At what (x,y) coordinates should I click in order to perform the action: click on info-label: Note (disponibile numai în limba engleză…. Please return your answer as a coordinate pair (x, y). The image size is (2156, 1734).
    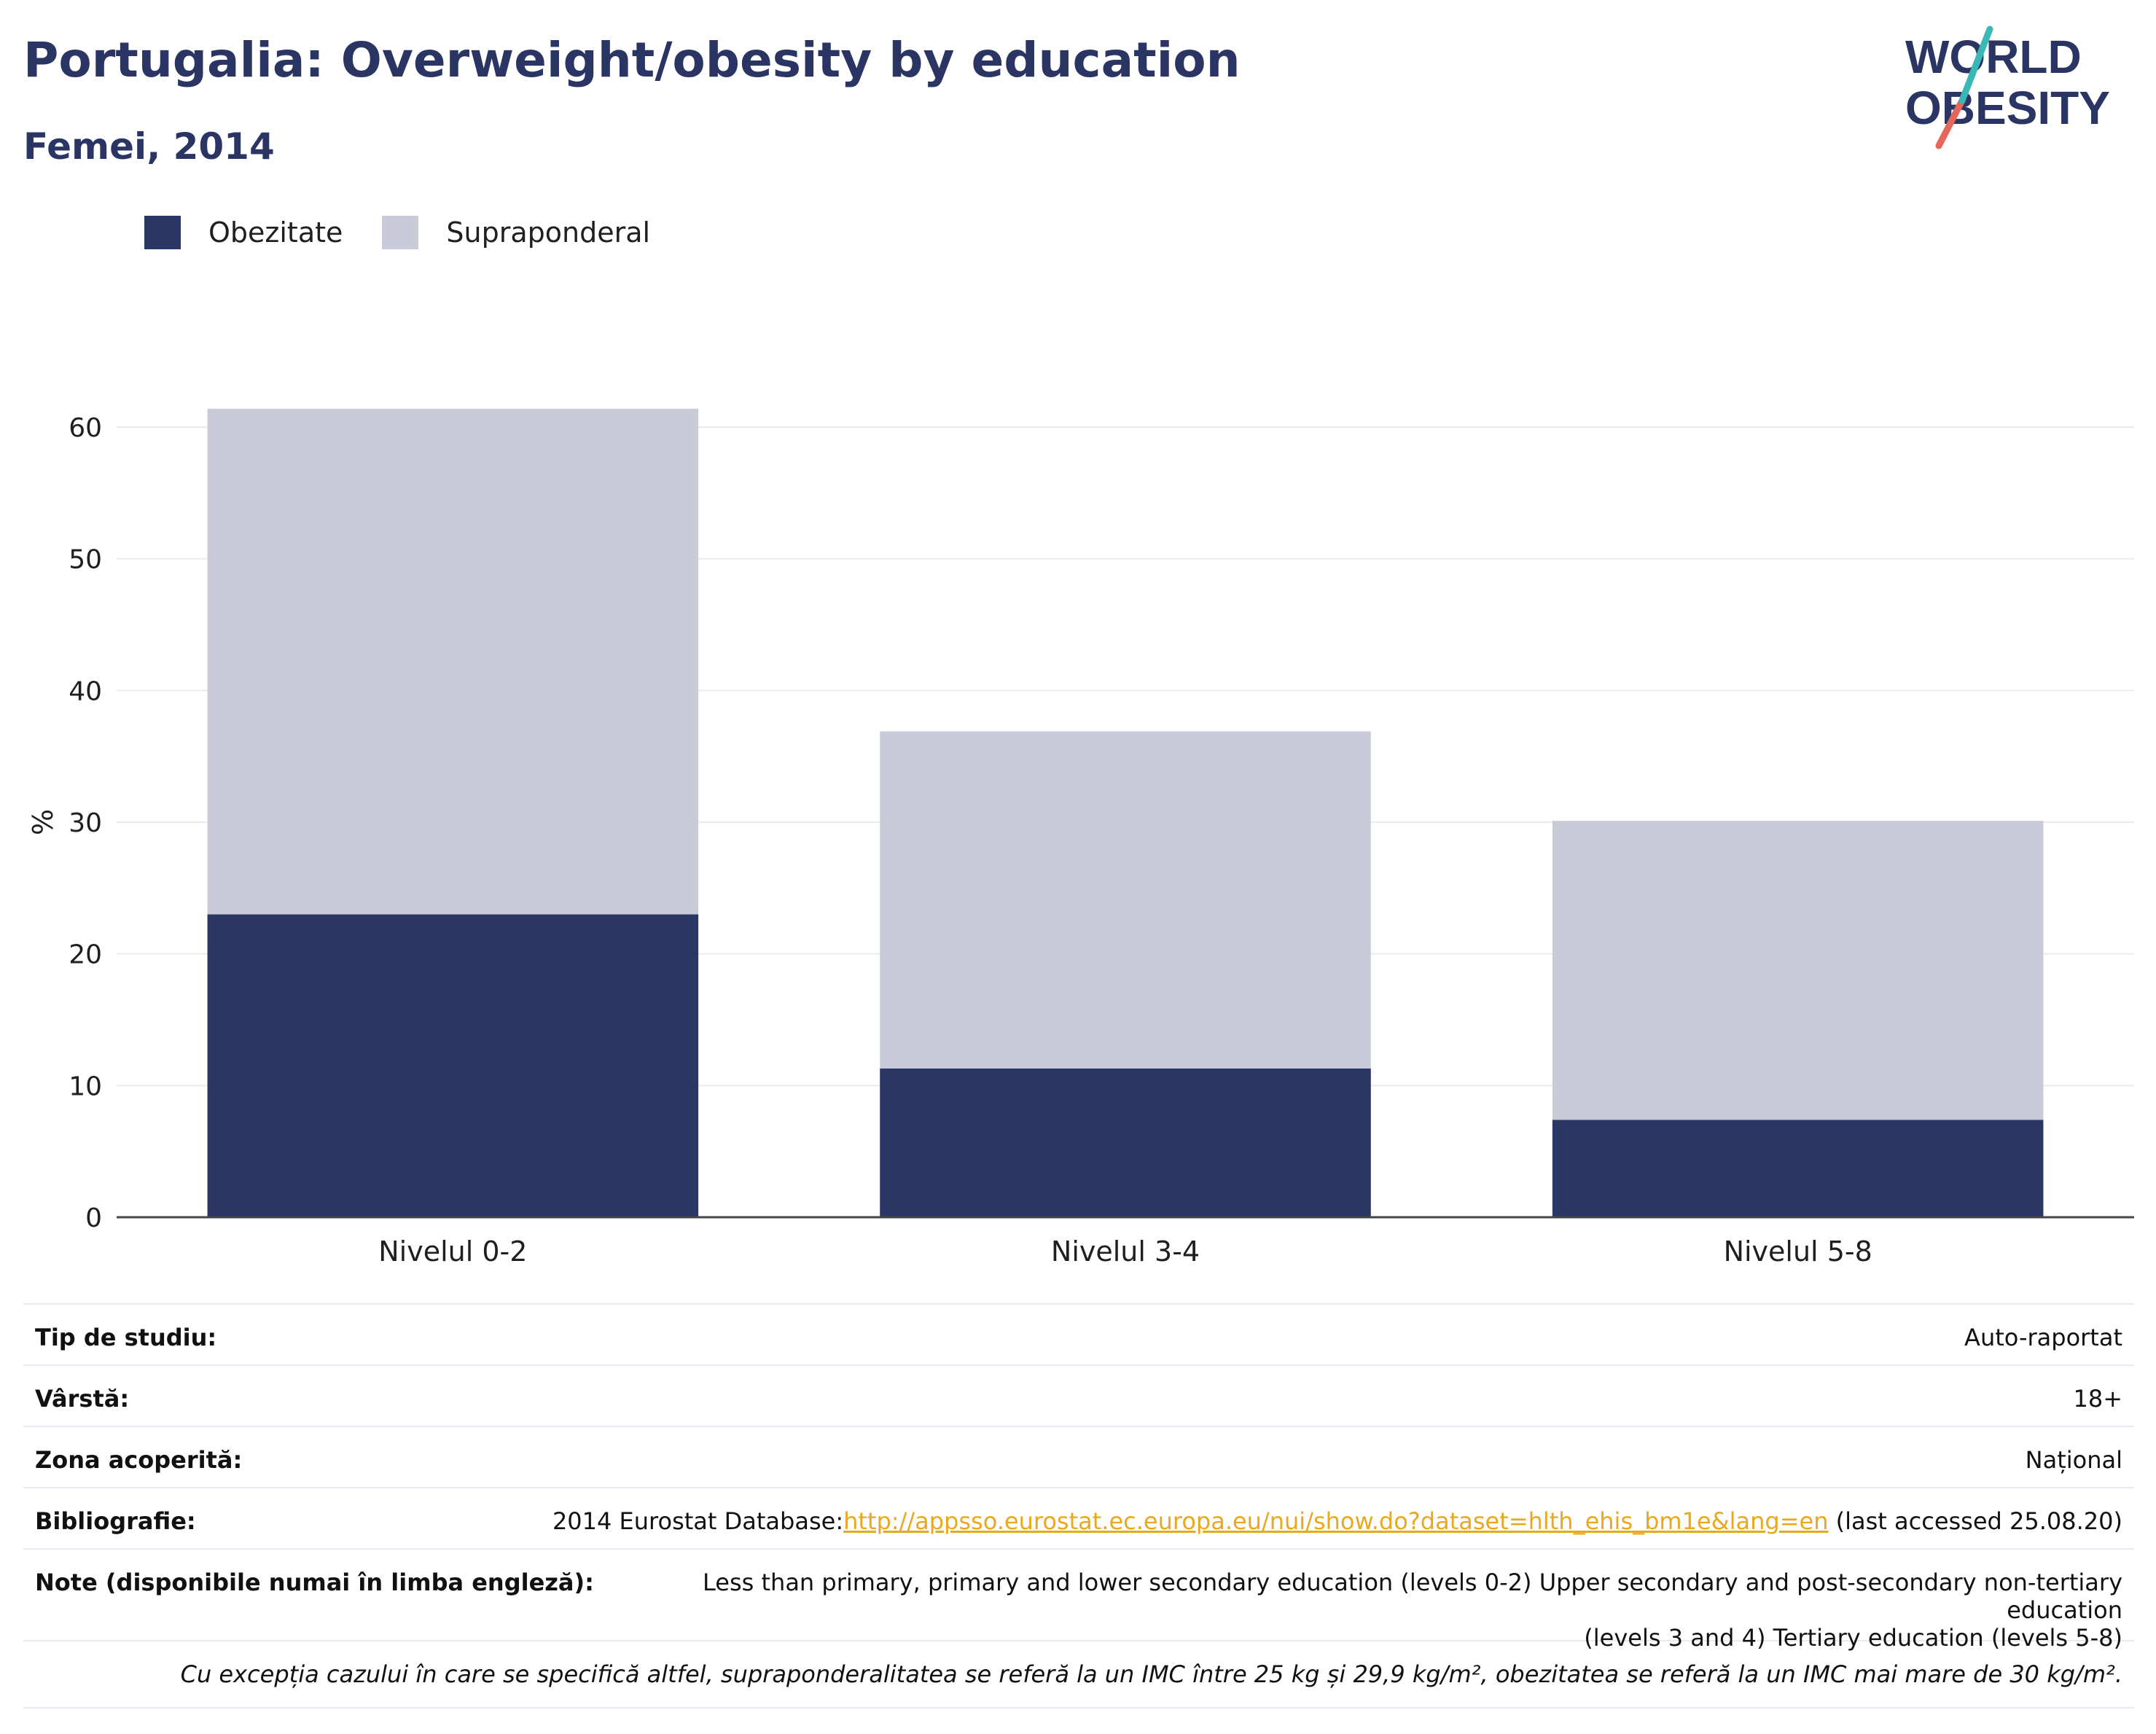
    Looking at the image, I should click on (314, 1582).